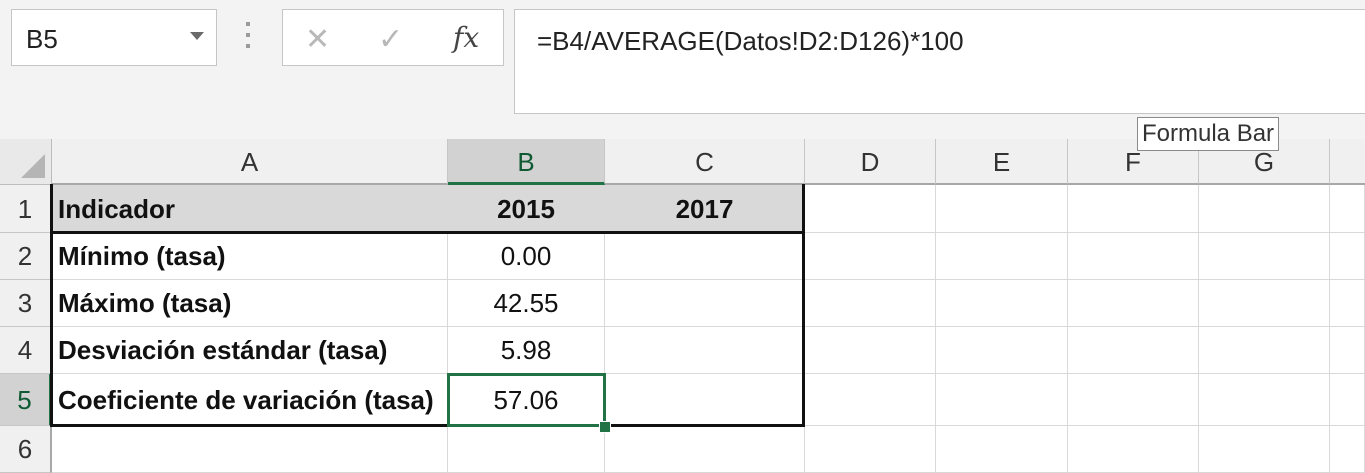 This screenshot has height=473, width=1365. I want to click on cell-e2, so click(1002, 256).